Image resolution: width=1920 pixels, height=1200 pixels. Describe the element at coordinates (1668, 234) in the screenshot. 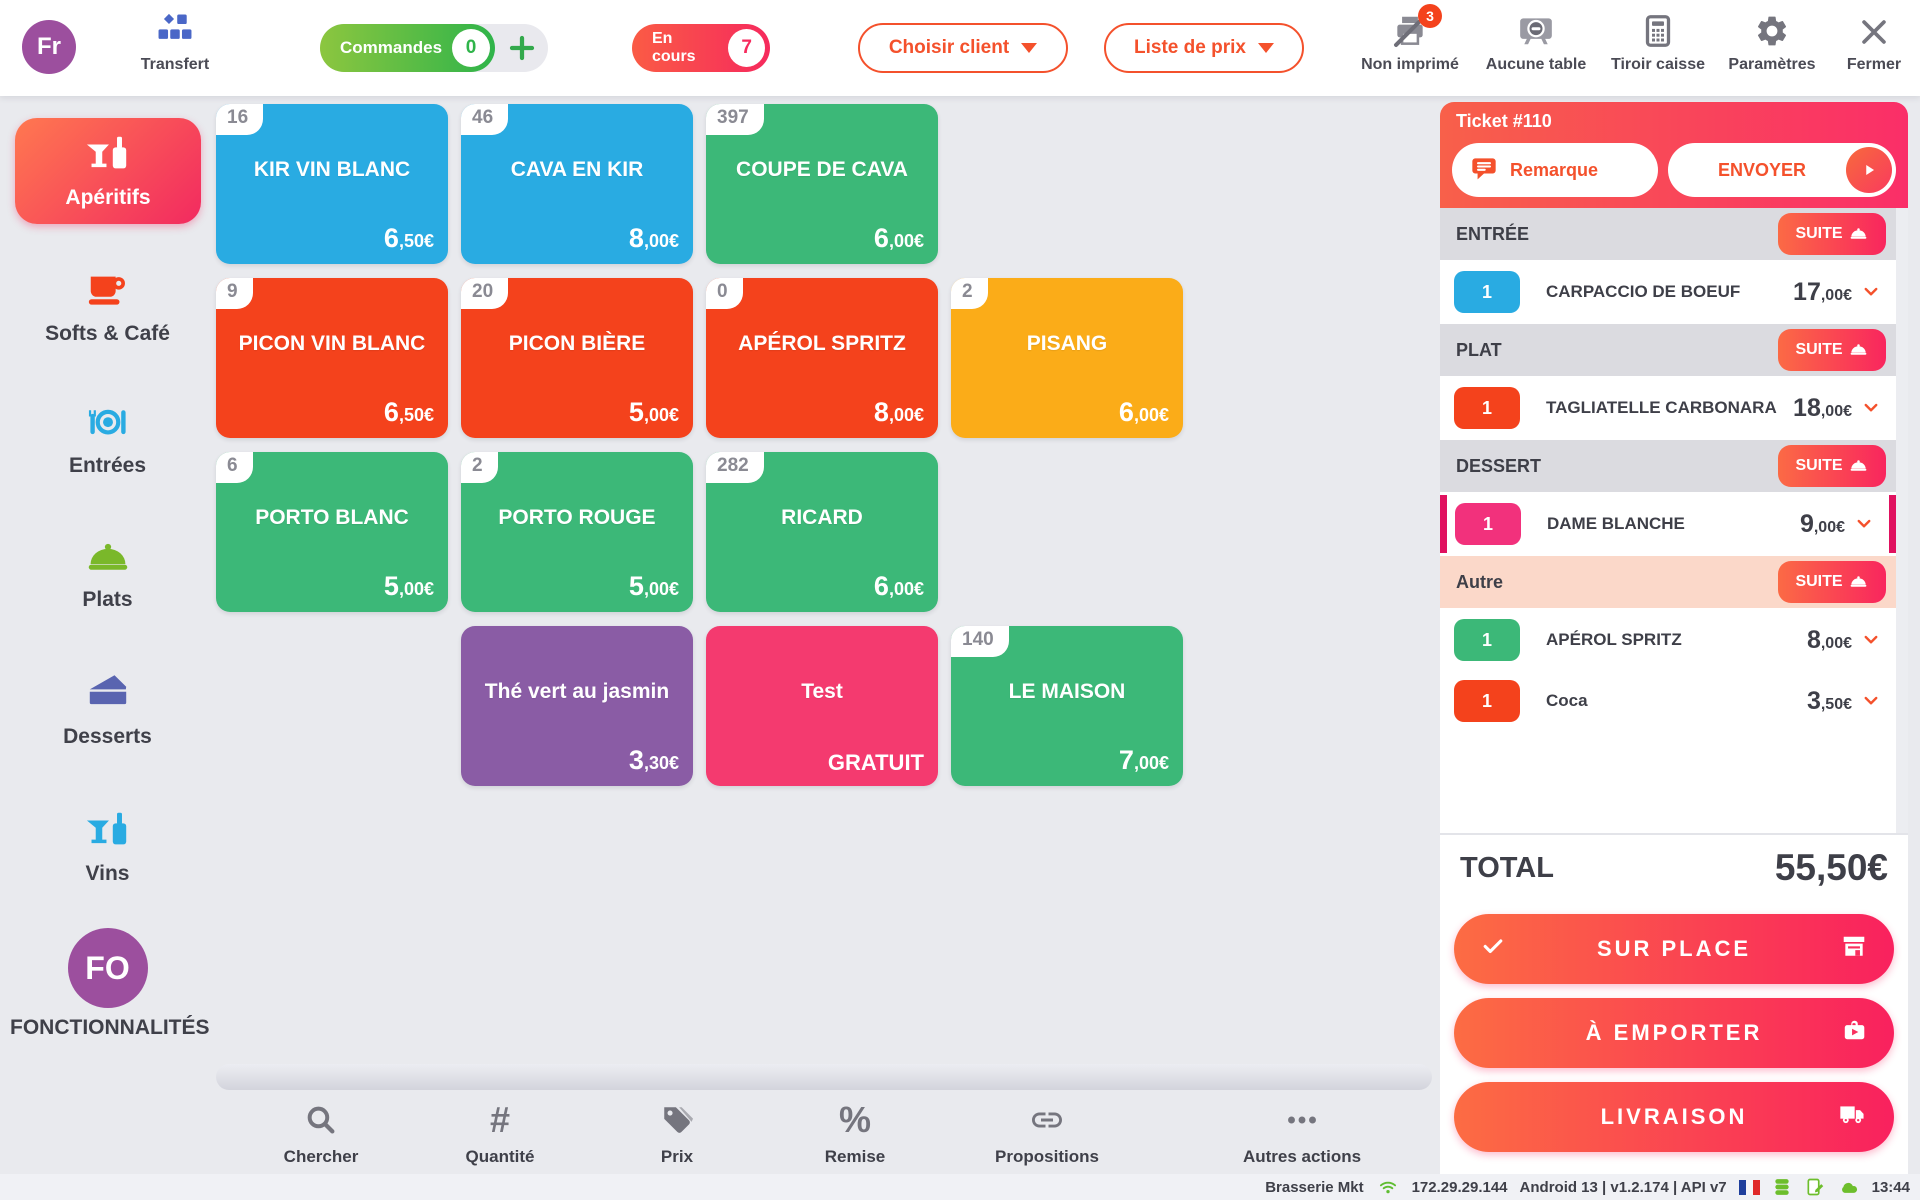

I see `ticket-section-header: ENTRÉE SUITE` at that location.